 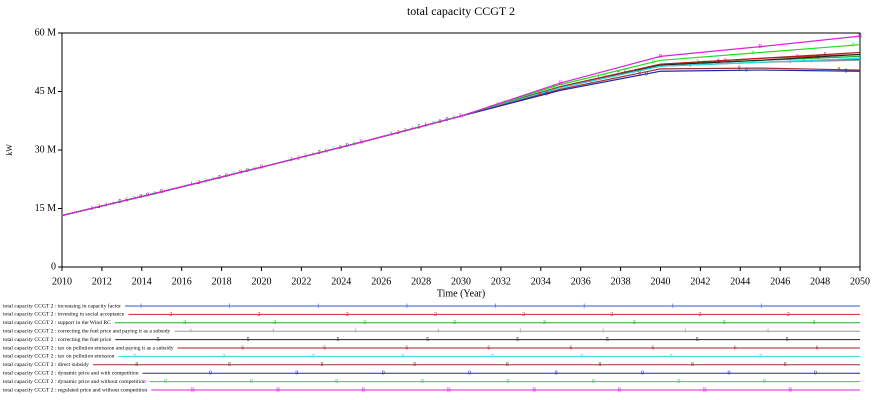 What do you see at coordinates (421, 281) in the screenshot?
I see `x-tick-label: 2028` at bounding box center [421, 281].